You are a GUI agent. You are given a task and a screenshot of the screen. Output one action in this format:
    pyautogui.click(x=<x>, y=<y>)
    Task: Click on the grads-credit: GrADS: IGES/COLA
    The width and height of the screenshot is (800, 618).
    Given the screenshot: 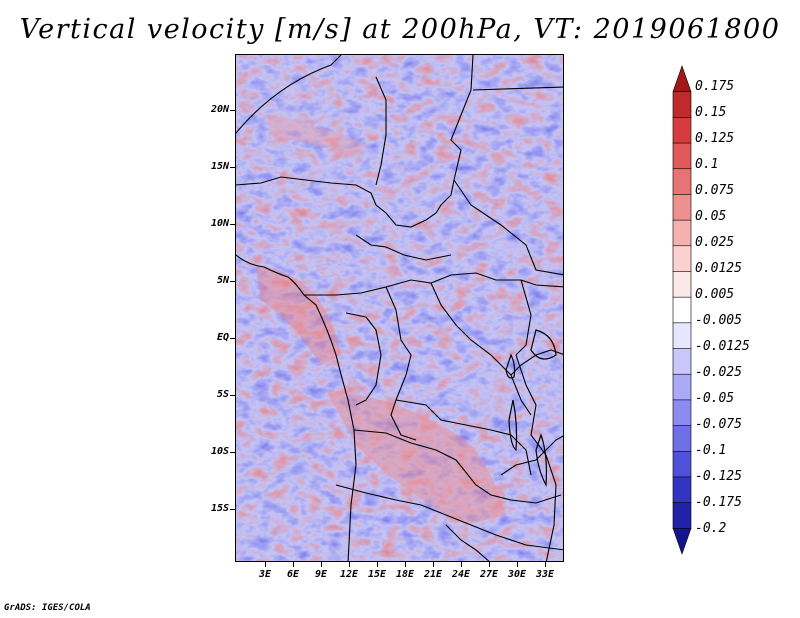 What is the action you would take?
    pyautogui.click(x=47, y=608)
    